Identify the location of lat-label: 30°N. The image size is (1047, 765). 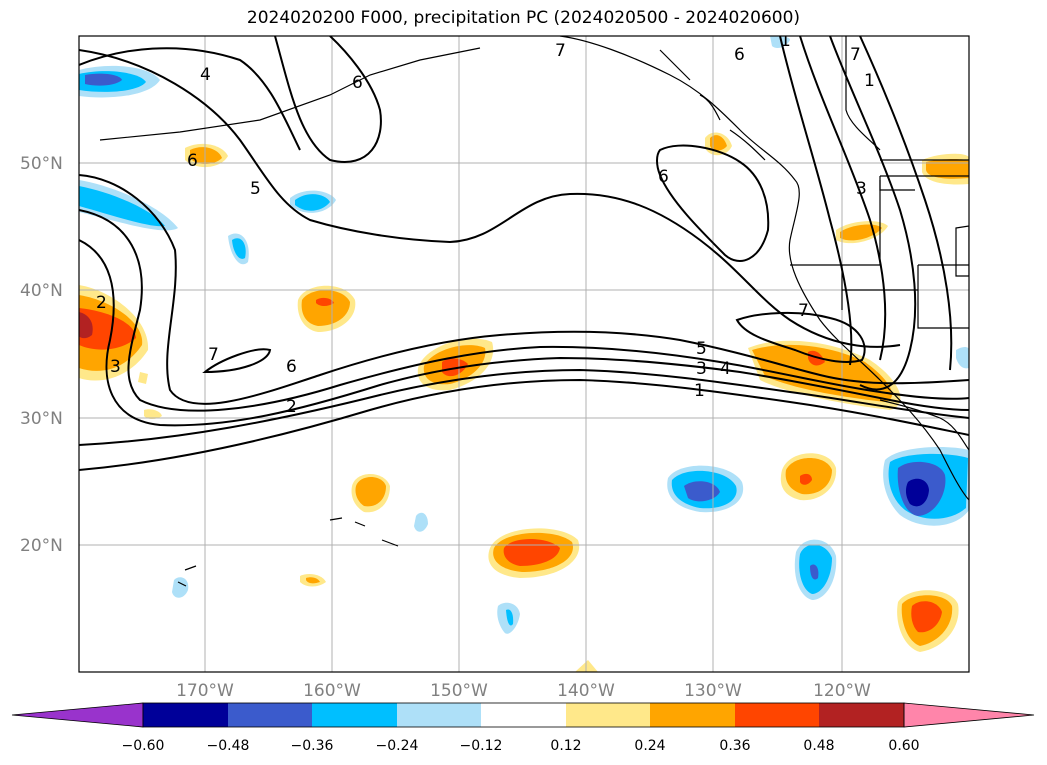
(41, 419).